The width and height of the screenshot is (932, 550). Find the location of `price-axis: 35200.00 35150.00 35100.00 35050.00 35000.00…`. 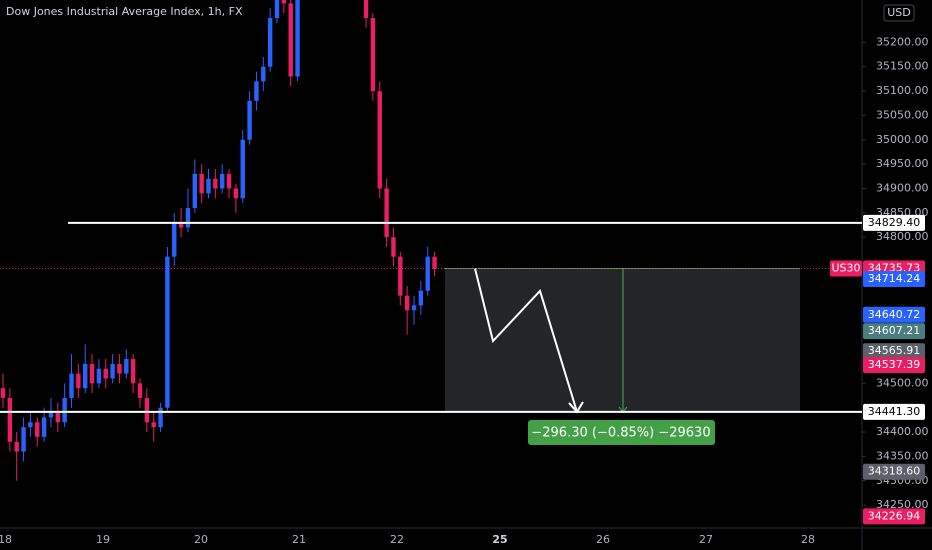

price-axis: 35200.00 35150.00 35100.00 35050.00 35000.00… is located at coordinates (895, 280).